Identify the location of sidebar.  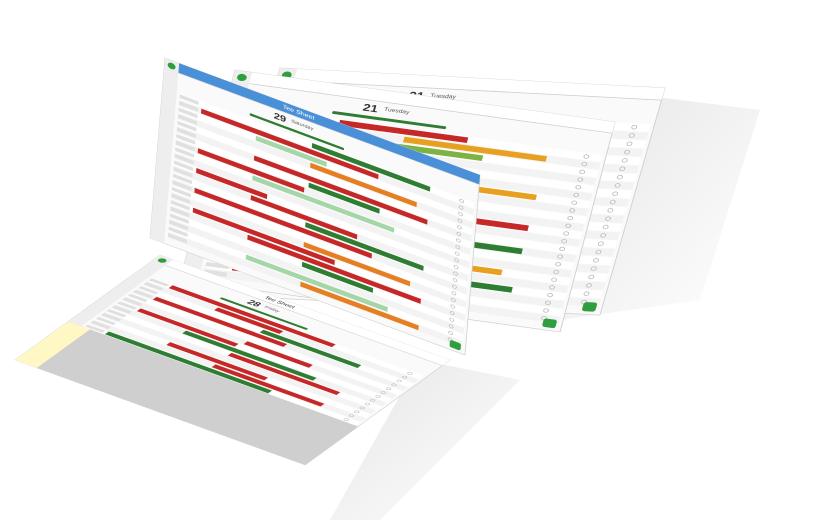
(164, 151).